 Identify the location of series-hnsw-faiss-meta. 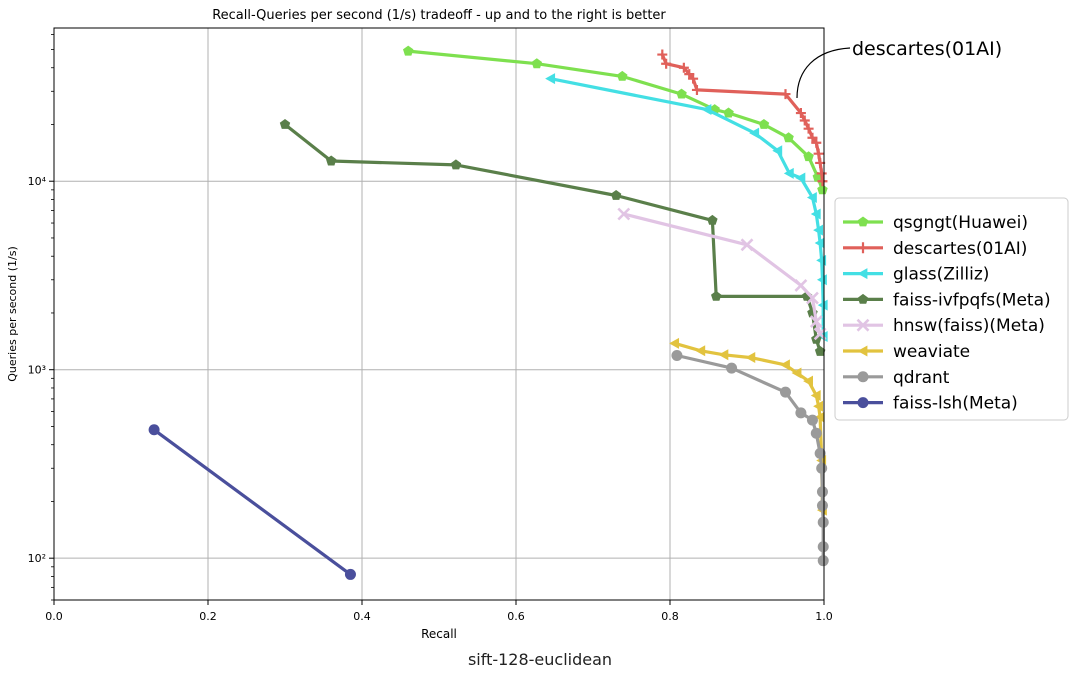
(722, 274).